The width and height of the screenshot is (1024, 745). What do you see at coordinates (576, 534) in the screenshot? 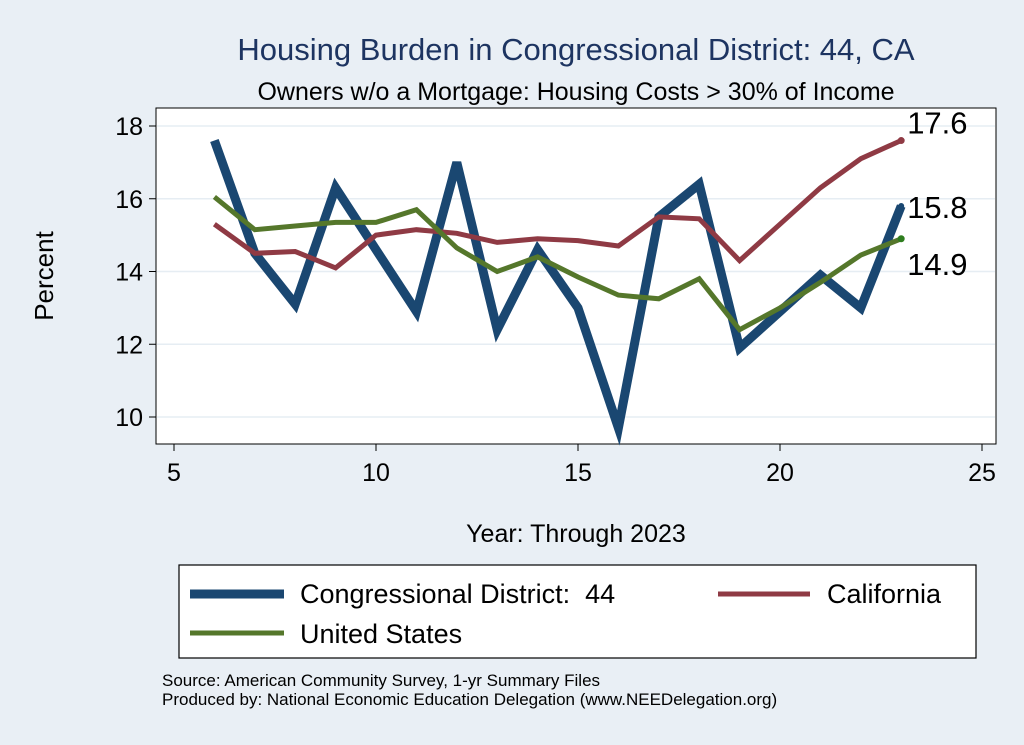
I see `x-axis-label: Year: Through 2023` at bounding box center [576, 534].